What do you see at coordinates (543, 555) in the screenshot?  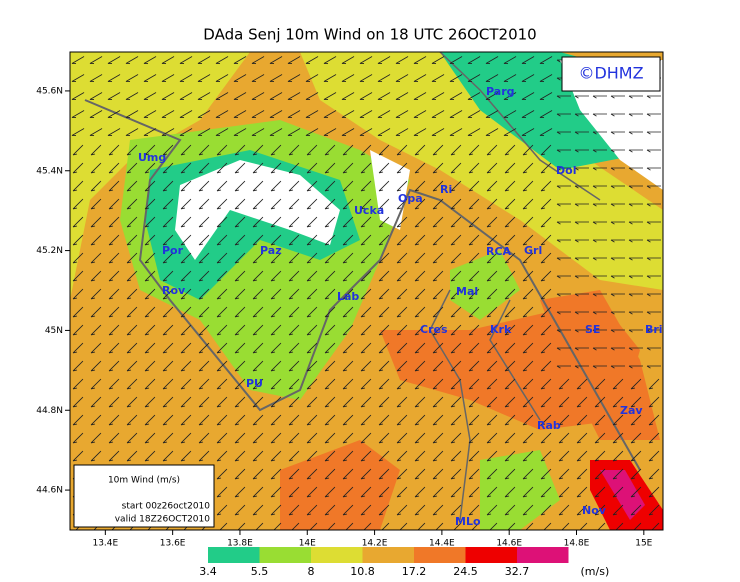 I see `legend-swatch` at bounding box center [543, 555].